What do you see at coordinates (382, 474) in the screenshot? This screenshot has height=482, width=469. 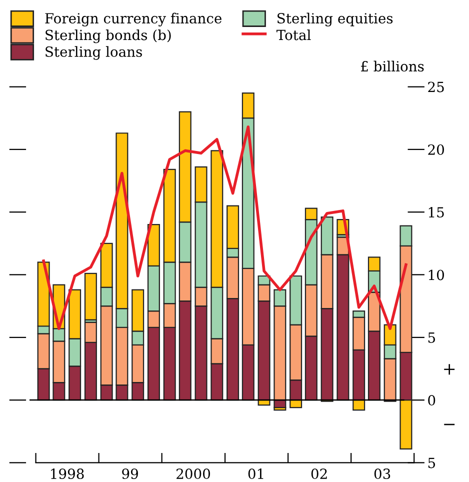 I see `x-tick-label: 03` at bounding box center [382, 474].